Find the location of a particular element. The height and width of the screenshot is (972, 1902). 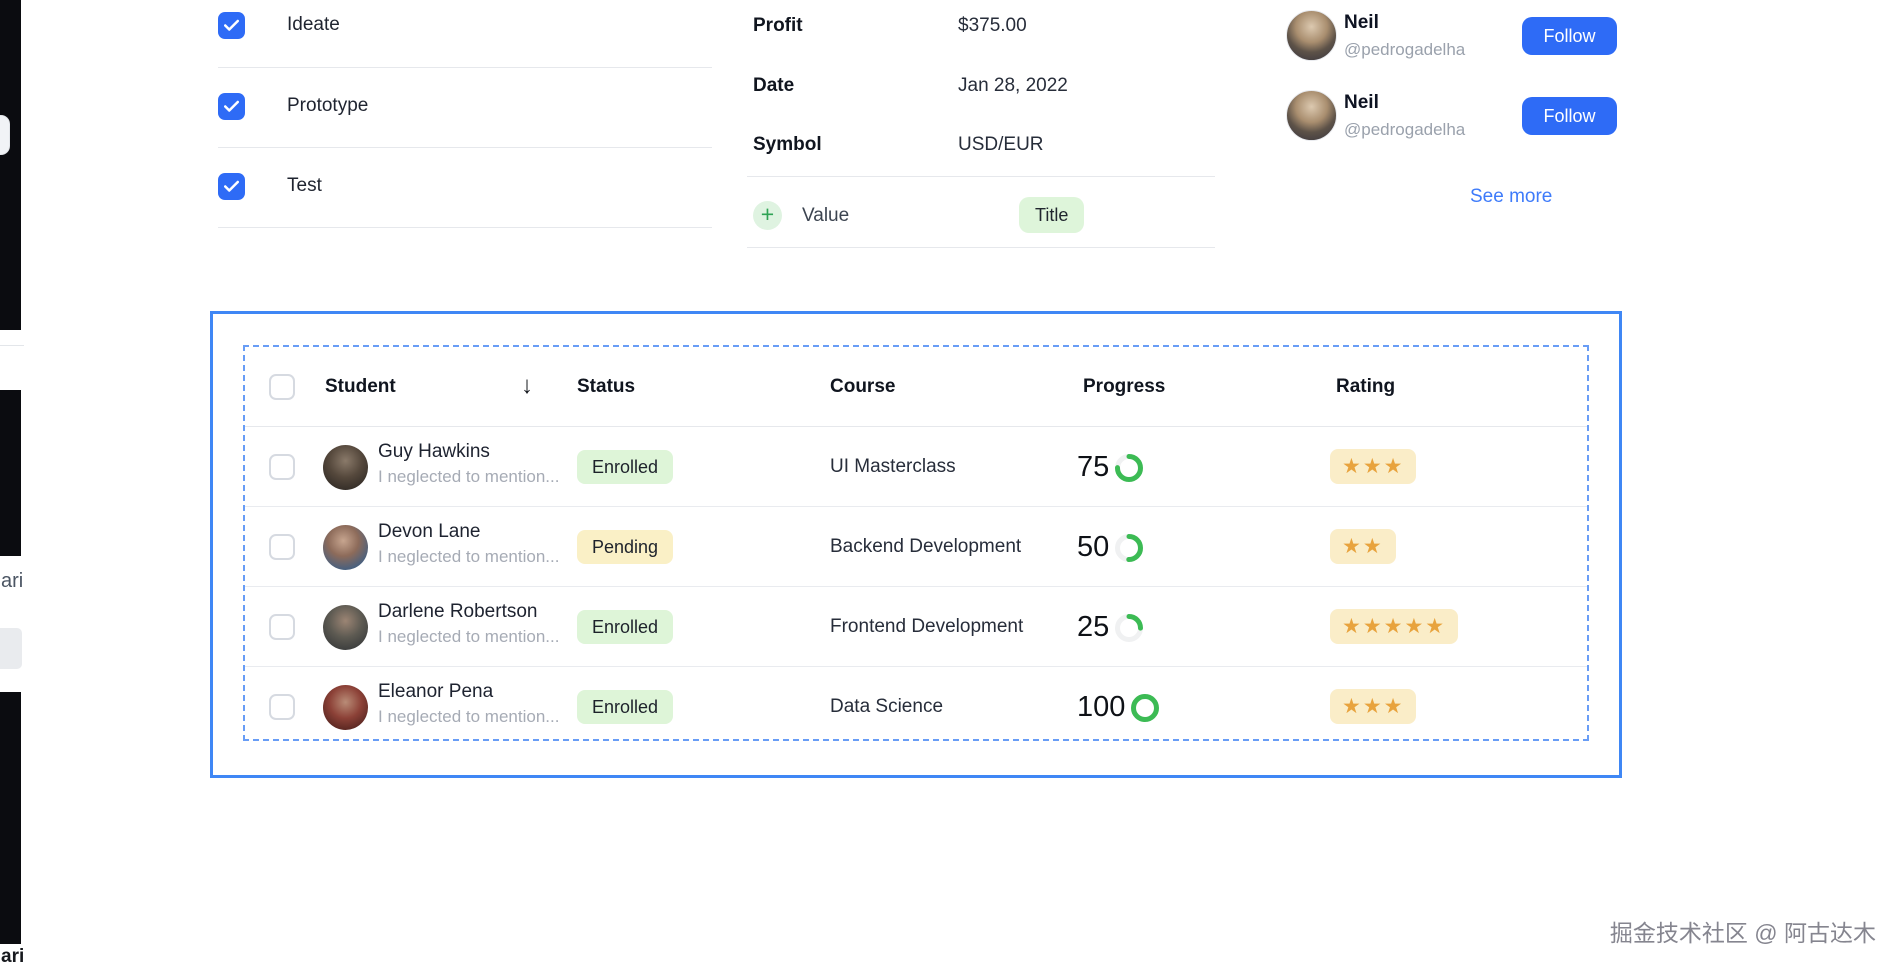

checklist-item-label: Ideate is located at coordinates (313, 24).